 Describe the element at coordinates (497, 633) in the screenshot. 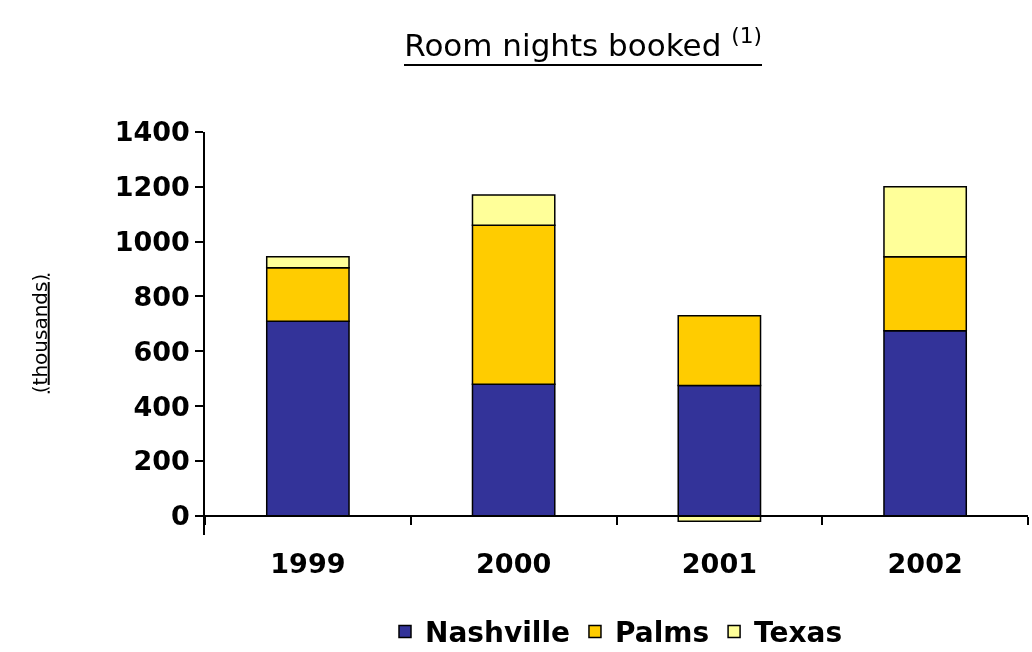

I see `legend-label: Nashville` at that location.